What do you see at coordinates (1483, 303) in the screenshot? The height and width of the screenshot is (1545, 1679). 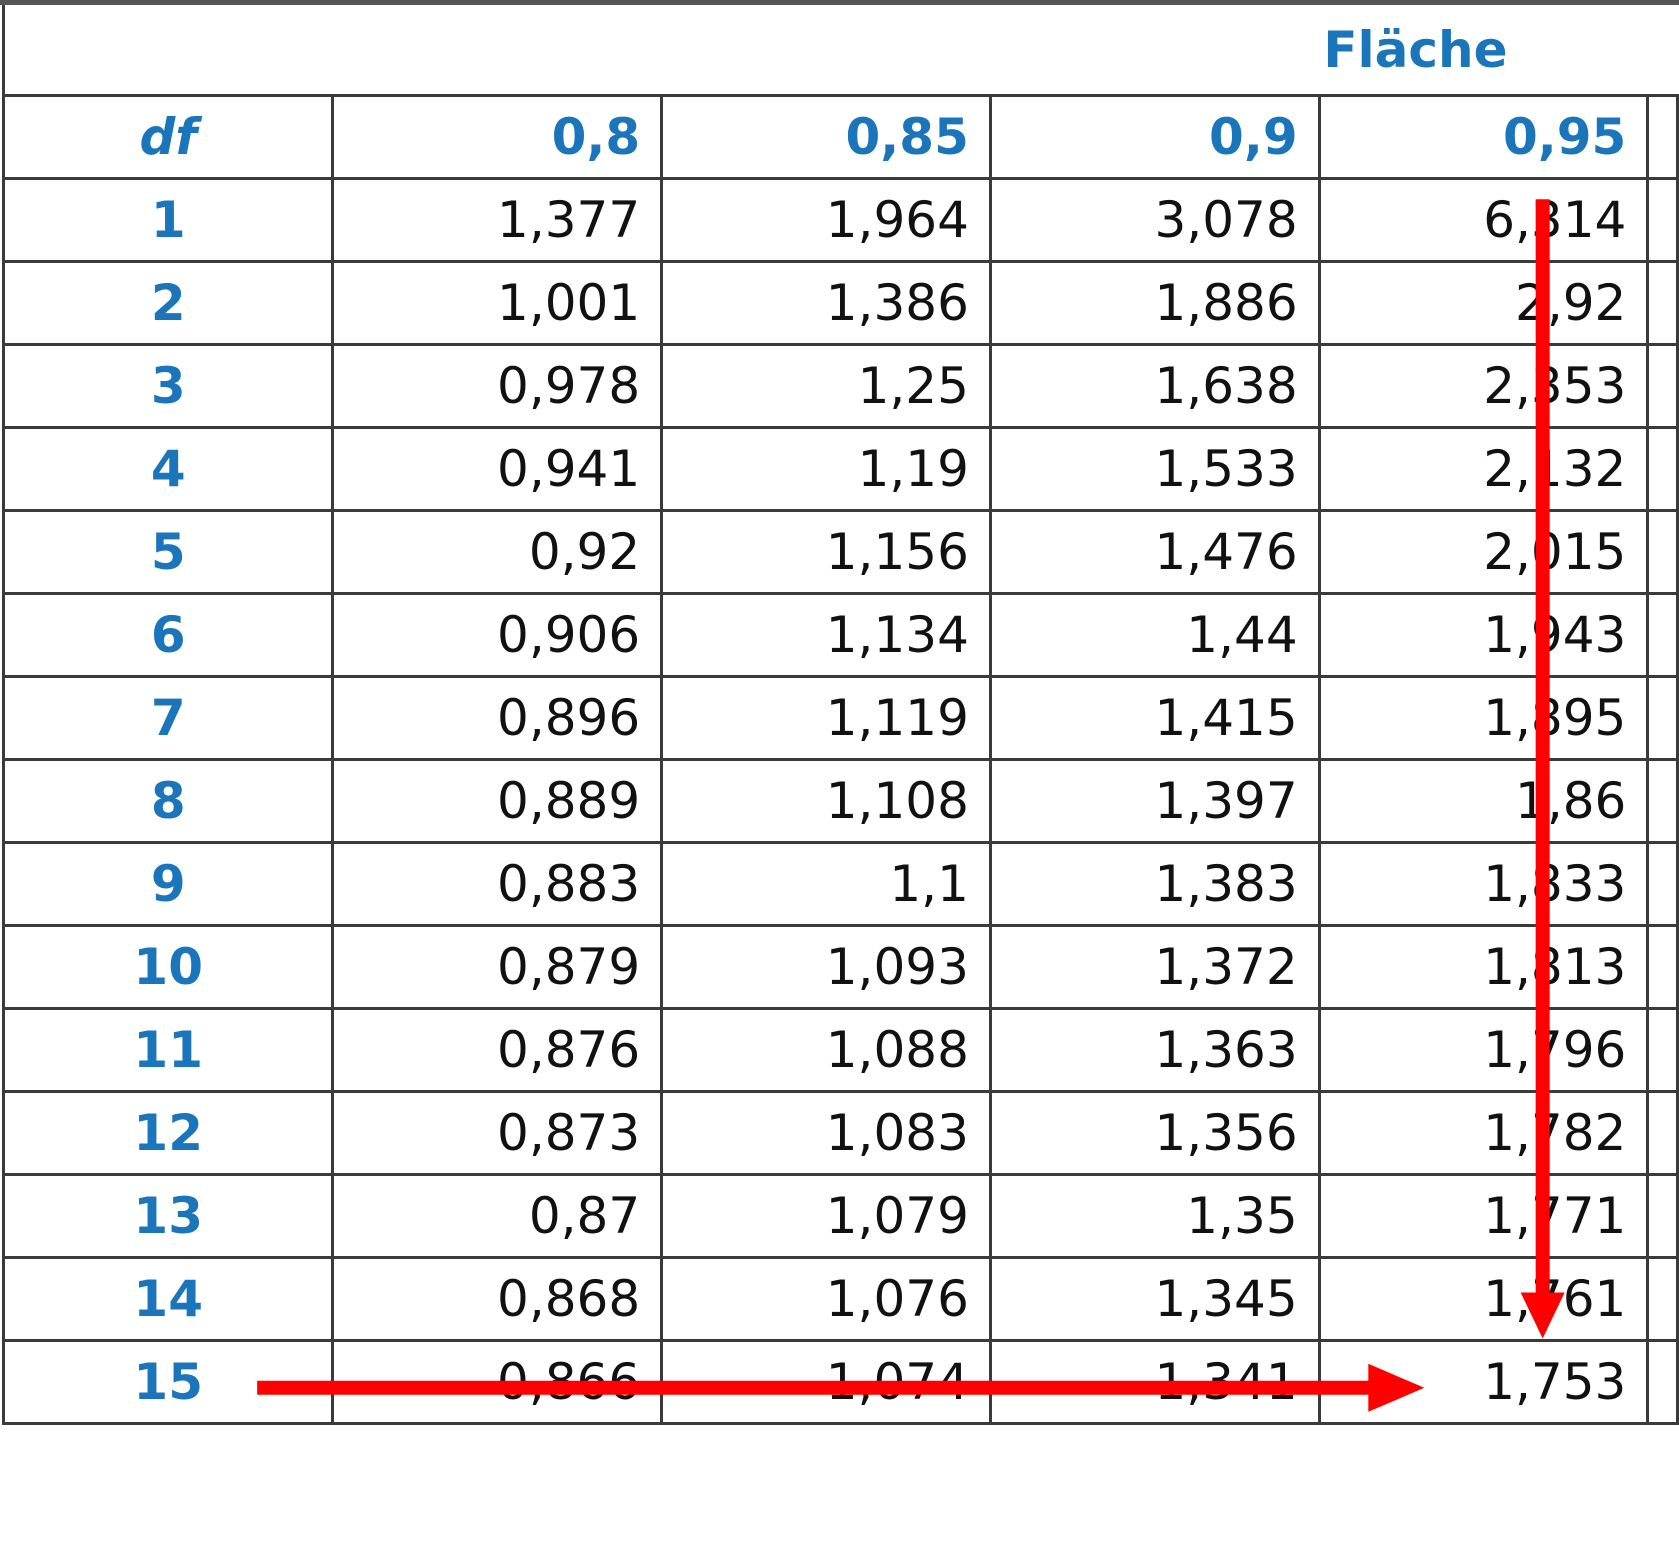 I see `value-cell: 2,92` at bounding box center [1483, 303].